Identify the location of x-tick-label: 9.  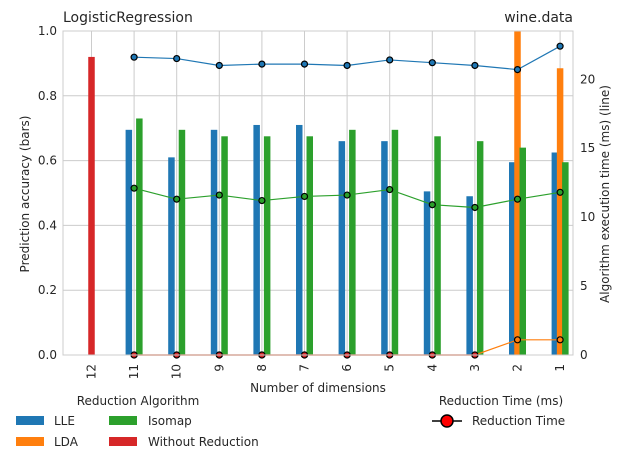
(219, 368).